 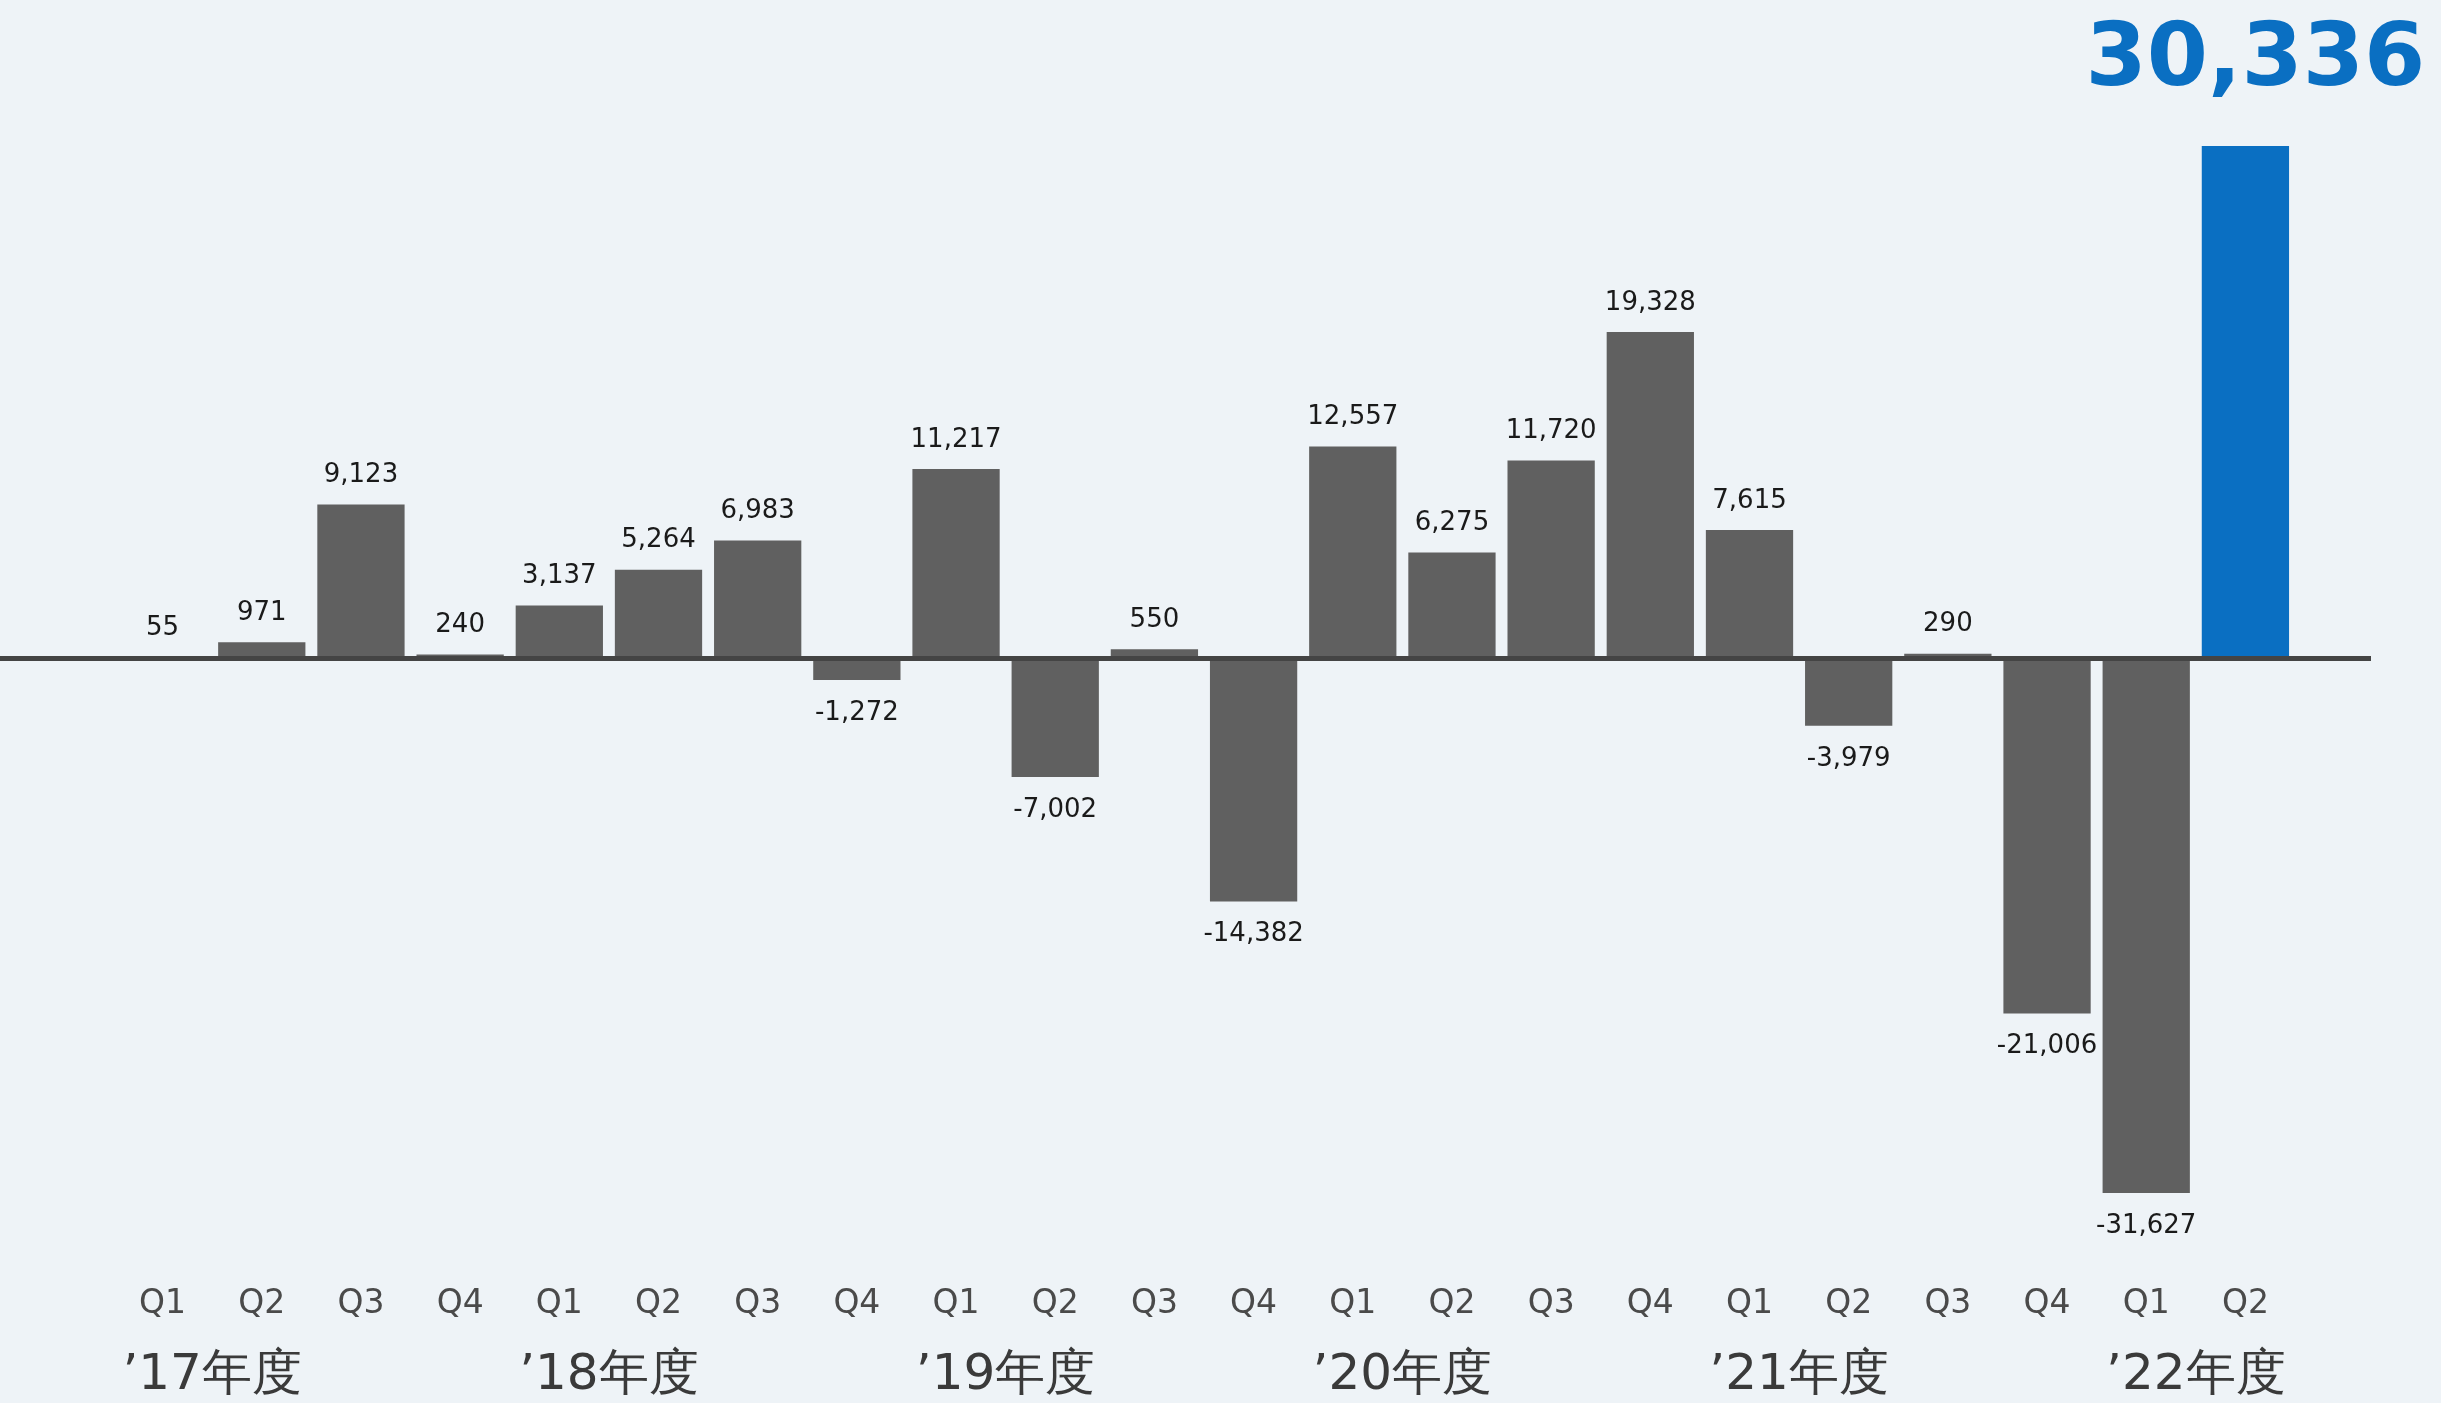 I want to click on text: ’17年度, so click(x=212, y=1371).